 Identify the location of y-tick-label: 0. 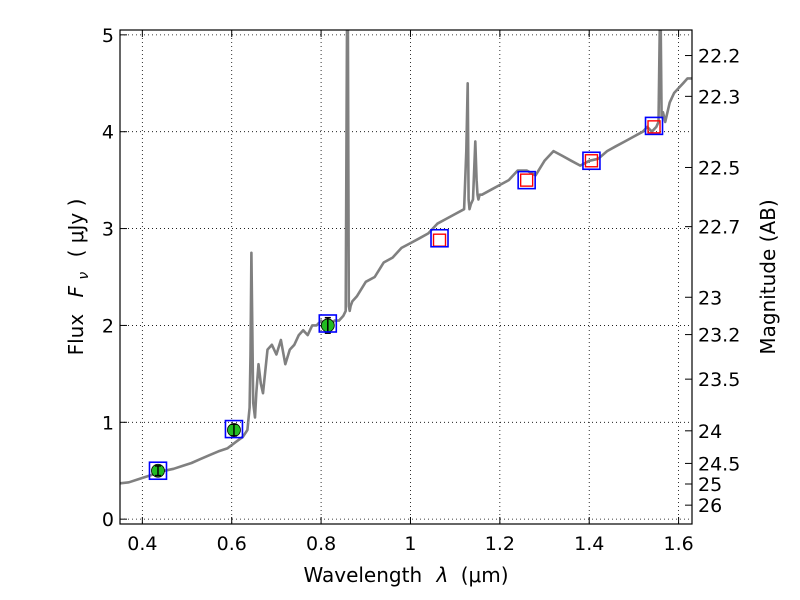
(108, 520).